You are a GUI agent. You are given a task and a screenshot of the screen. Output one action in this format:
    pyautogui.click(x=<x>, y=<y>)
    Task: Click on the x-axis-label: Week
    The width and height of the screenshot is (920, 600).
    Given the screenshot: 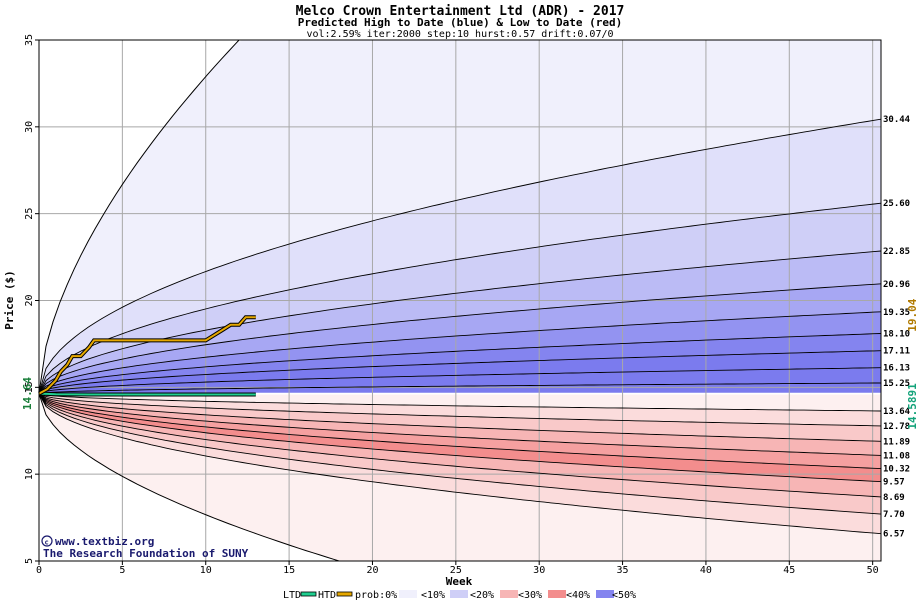 What is the action you would take?
    pyautogui.click(x=459, y=581)
    